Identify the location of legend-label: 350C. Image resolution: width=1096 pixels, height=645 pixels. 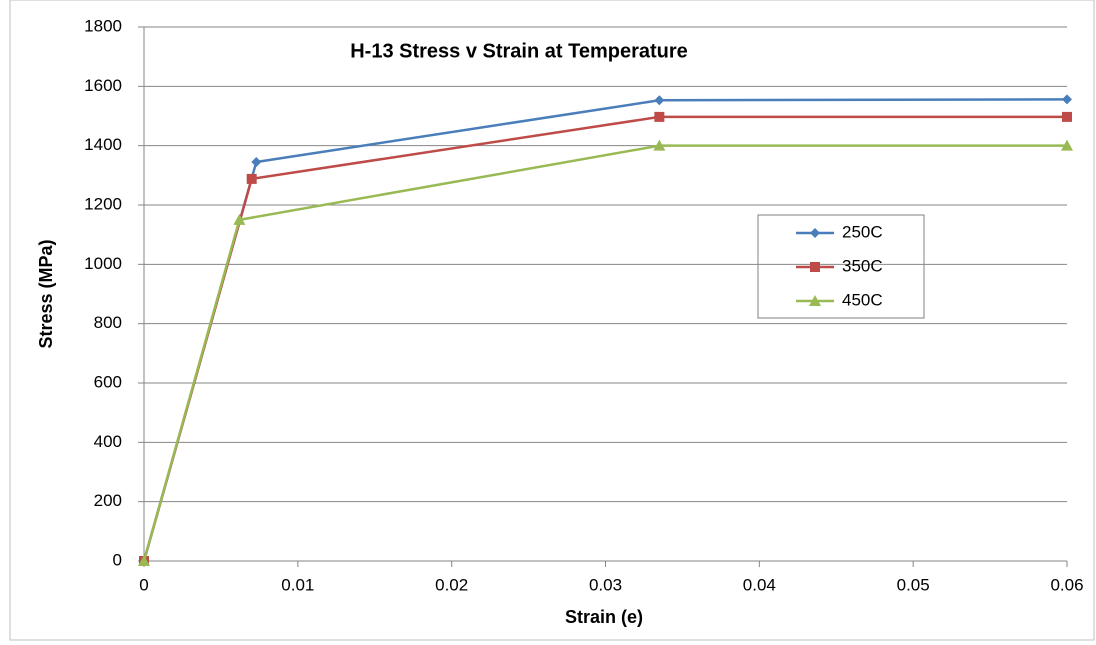
(862, 265).